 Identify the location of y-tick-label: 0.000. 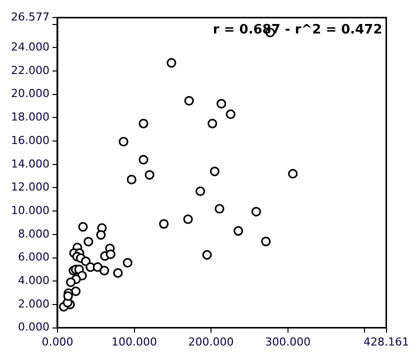
(34, 327).